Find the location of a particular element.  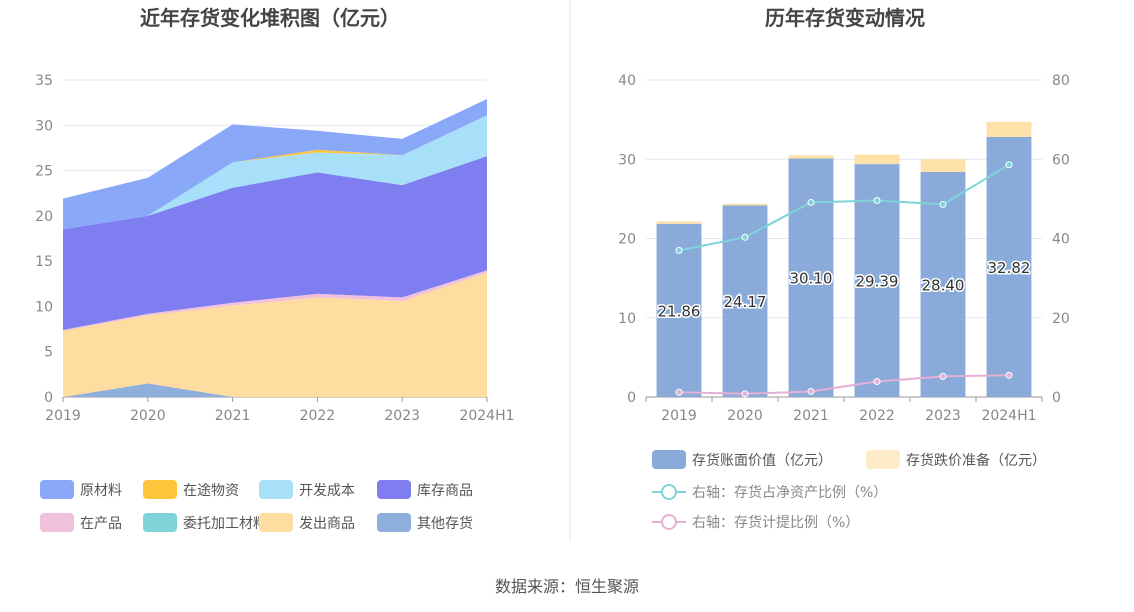

left-x-axis: 2019 2020 2021 2022 2023 2024H1 is located at coordinates (280, 410).